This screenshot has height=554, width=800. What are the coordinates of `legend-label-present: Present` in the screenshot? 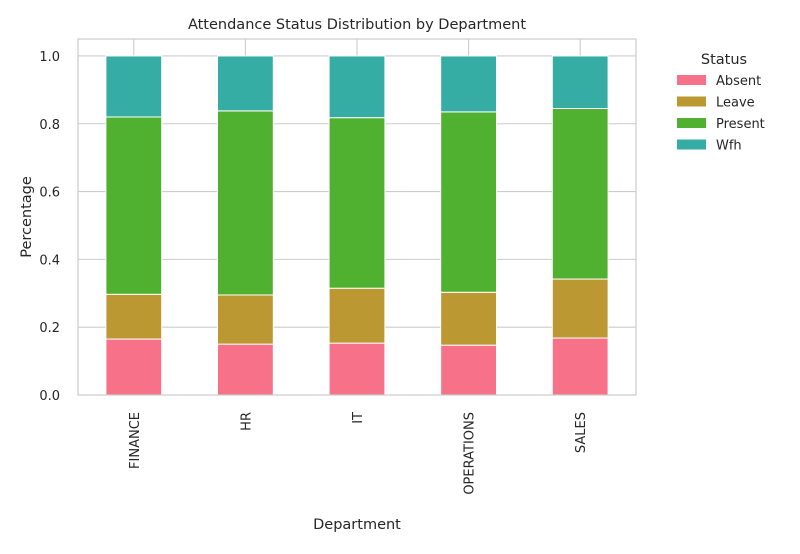 It's located at (740, 124).